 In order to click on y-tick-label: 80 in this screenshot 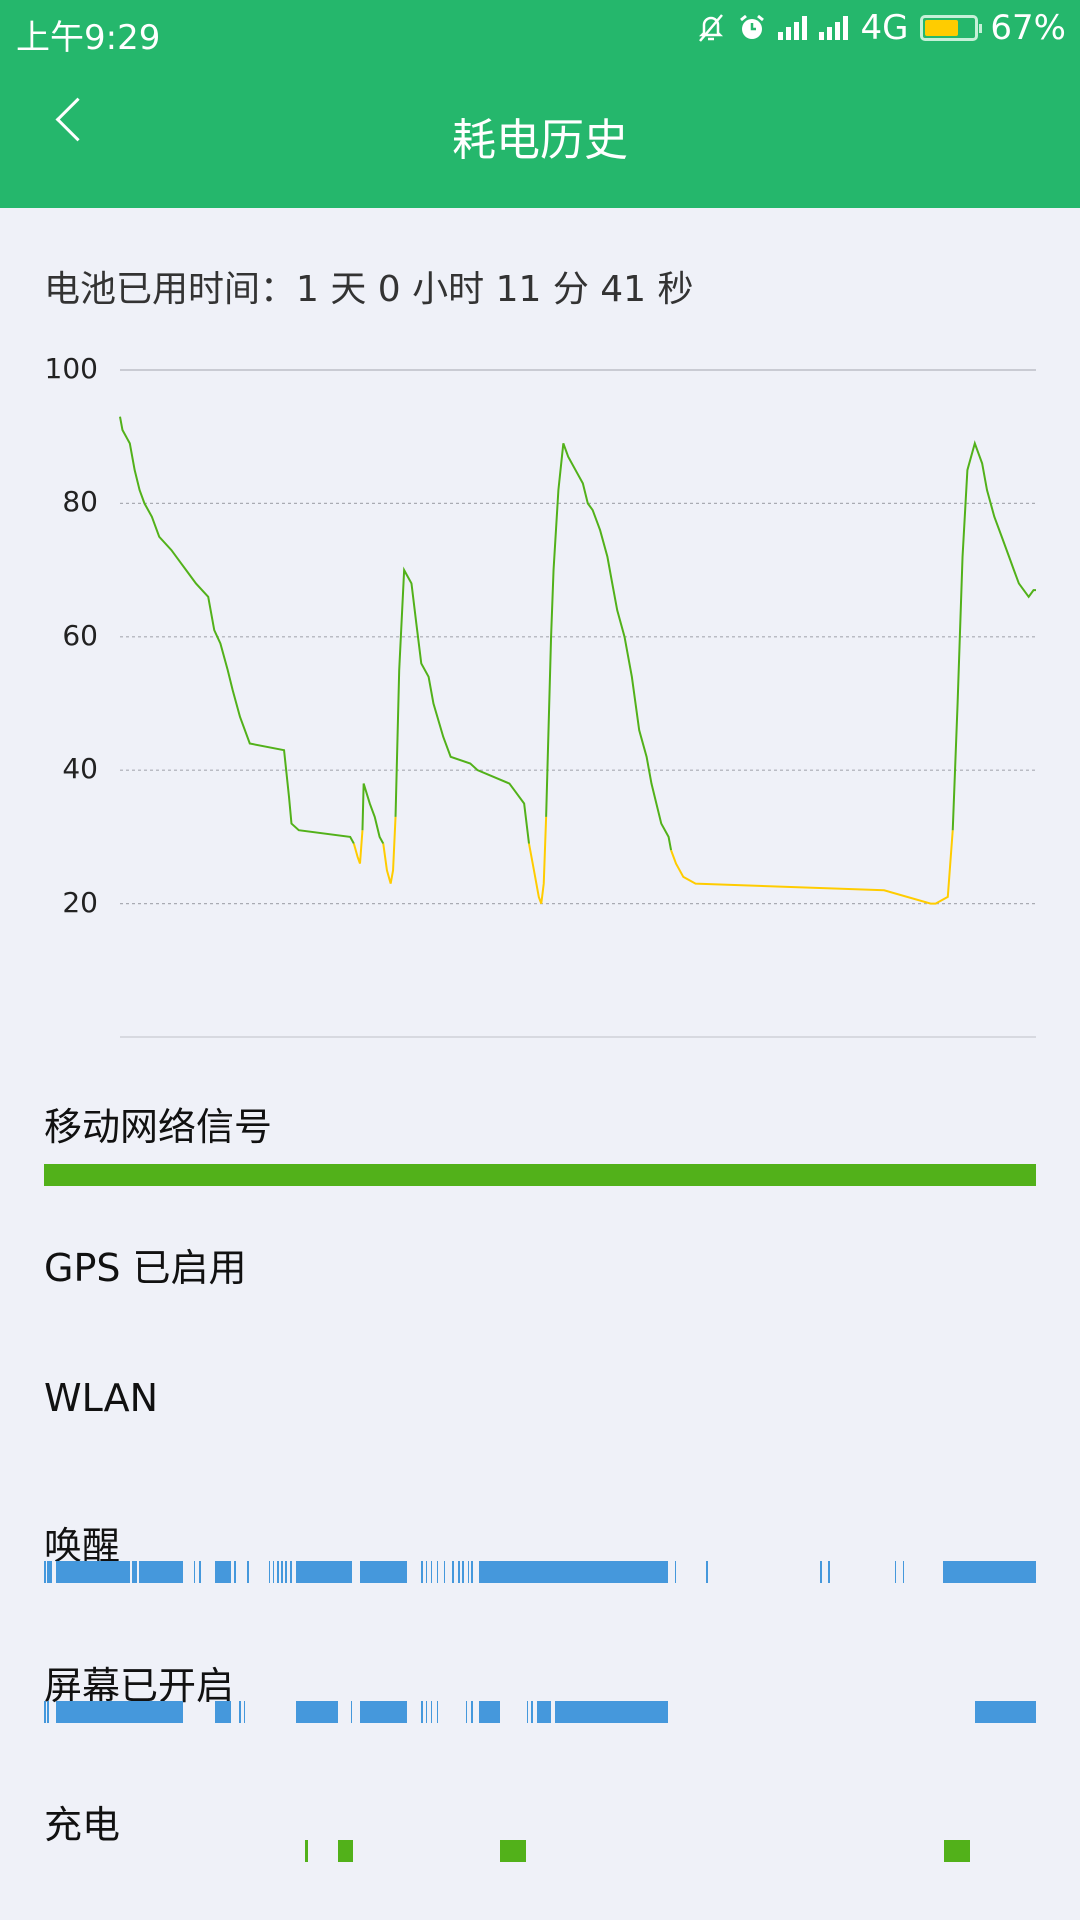, I will do `click(80, 502)`.